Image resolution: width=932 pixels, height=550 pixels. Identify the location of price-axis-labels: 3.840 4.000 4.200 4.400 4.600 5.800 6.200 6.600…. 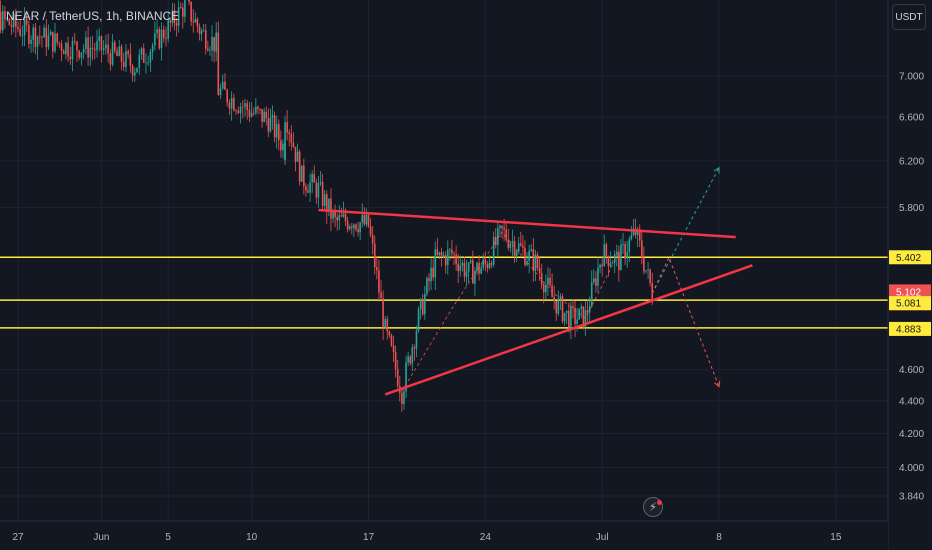
(911, 287).